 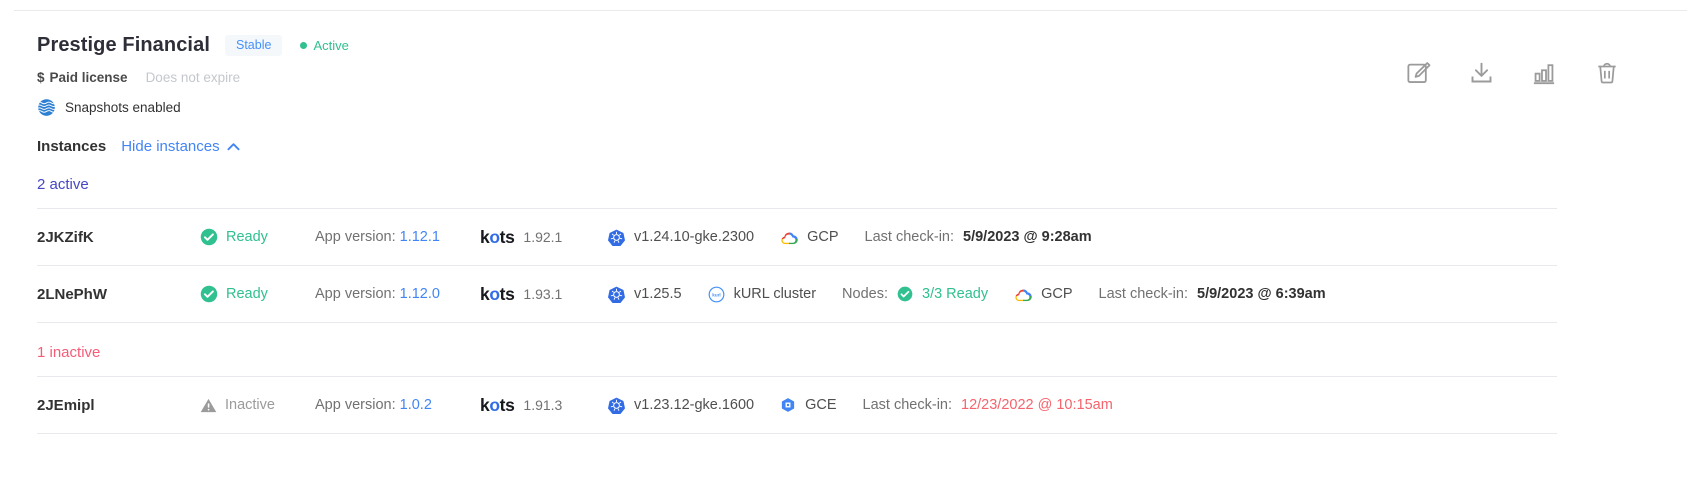 I want to click on ready-check-icon, so click(x=209, y=237).